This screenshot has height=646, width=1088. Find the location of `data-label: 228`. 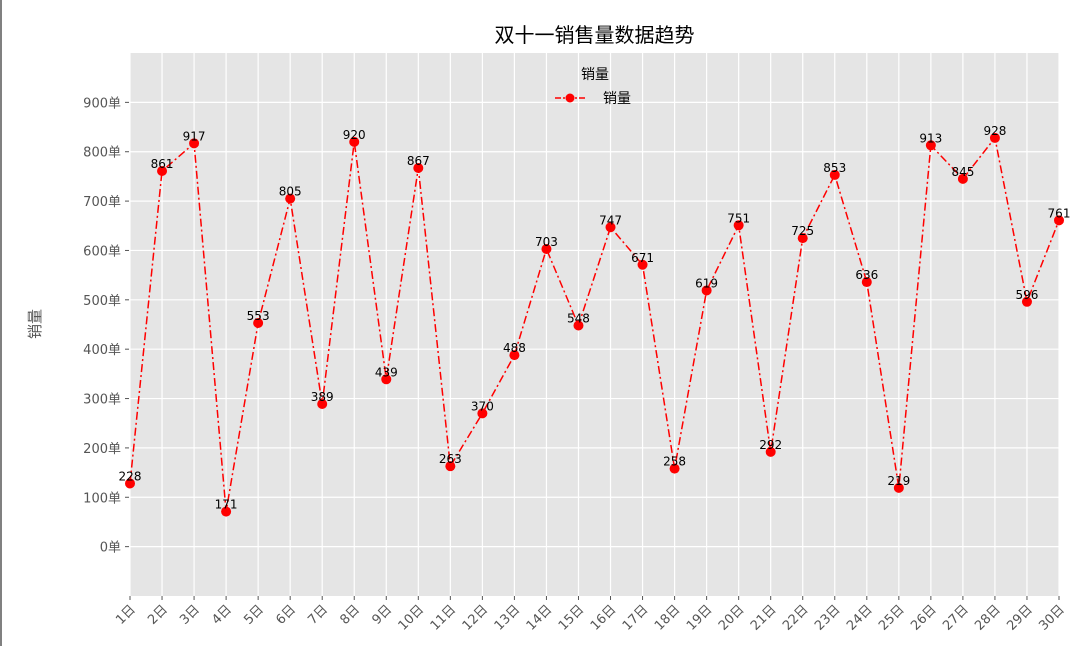

data-label: 228 is located at coordinates (130, 476).